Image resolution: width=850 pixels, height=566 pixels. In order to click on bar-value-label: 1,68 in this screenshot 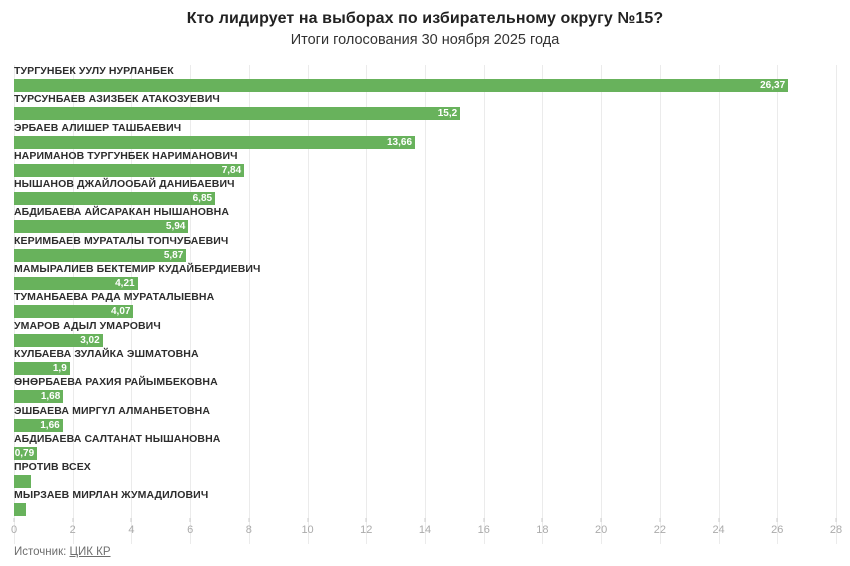, I will do `click(50, 397)`.